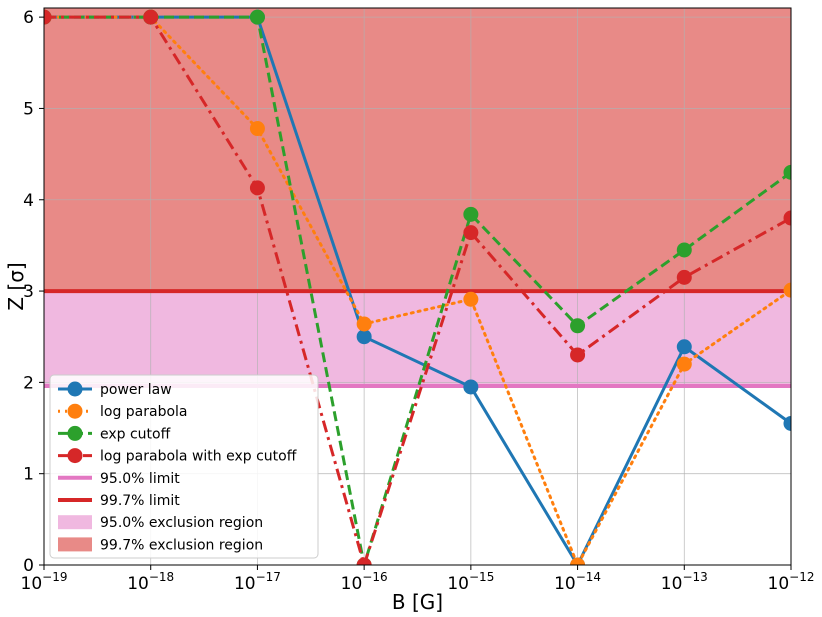 The image size is (822, 617). I want to click on x-axis-label: B [G], so click(417, 602).